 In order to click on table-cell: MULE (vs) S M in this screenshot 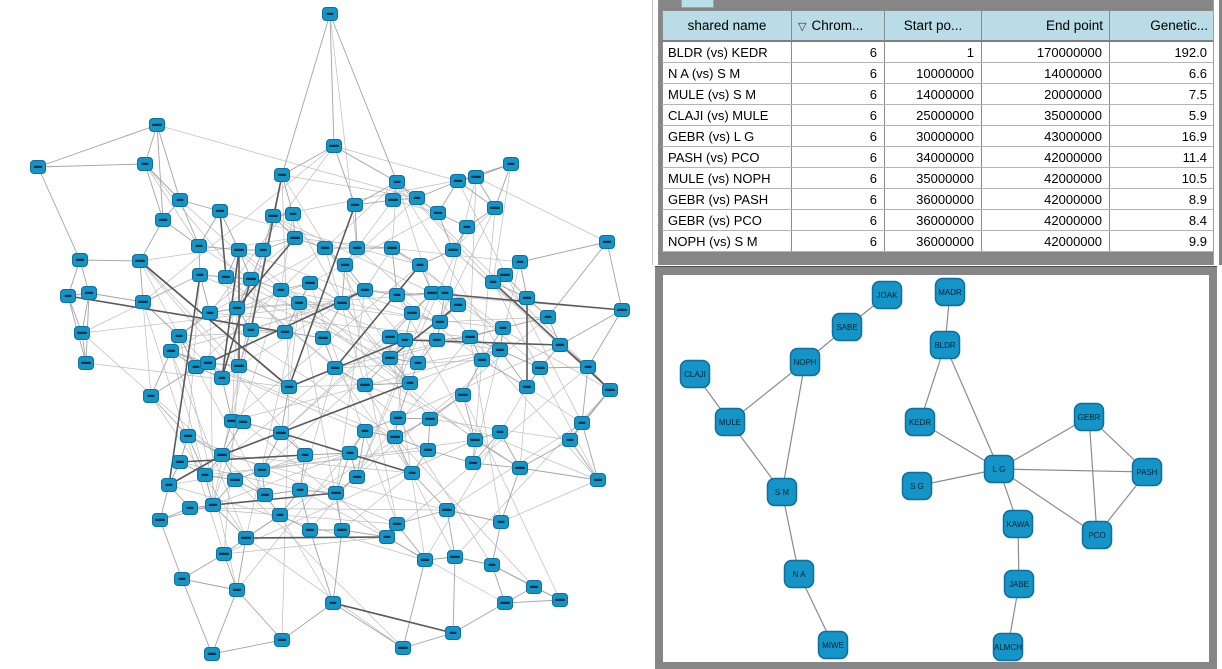, I will do `click(727, 94)`.